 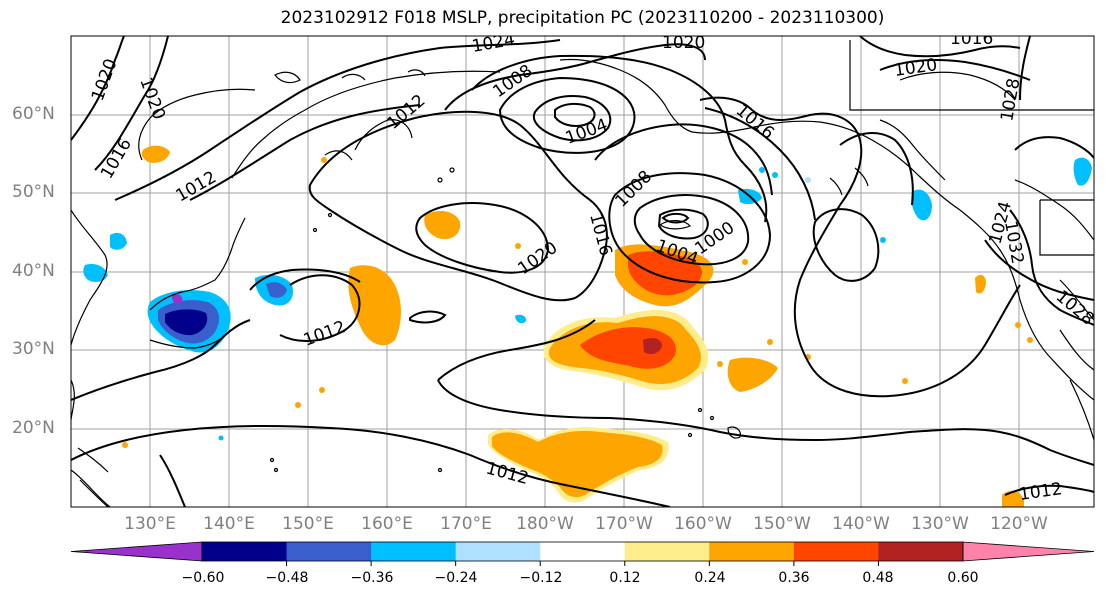 What do you see at coordinates (624, 524) in the screenshot?
I see `lon-label: 170°W` at bounding box center [624, 524].